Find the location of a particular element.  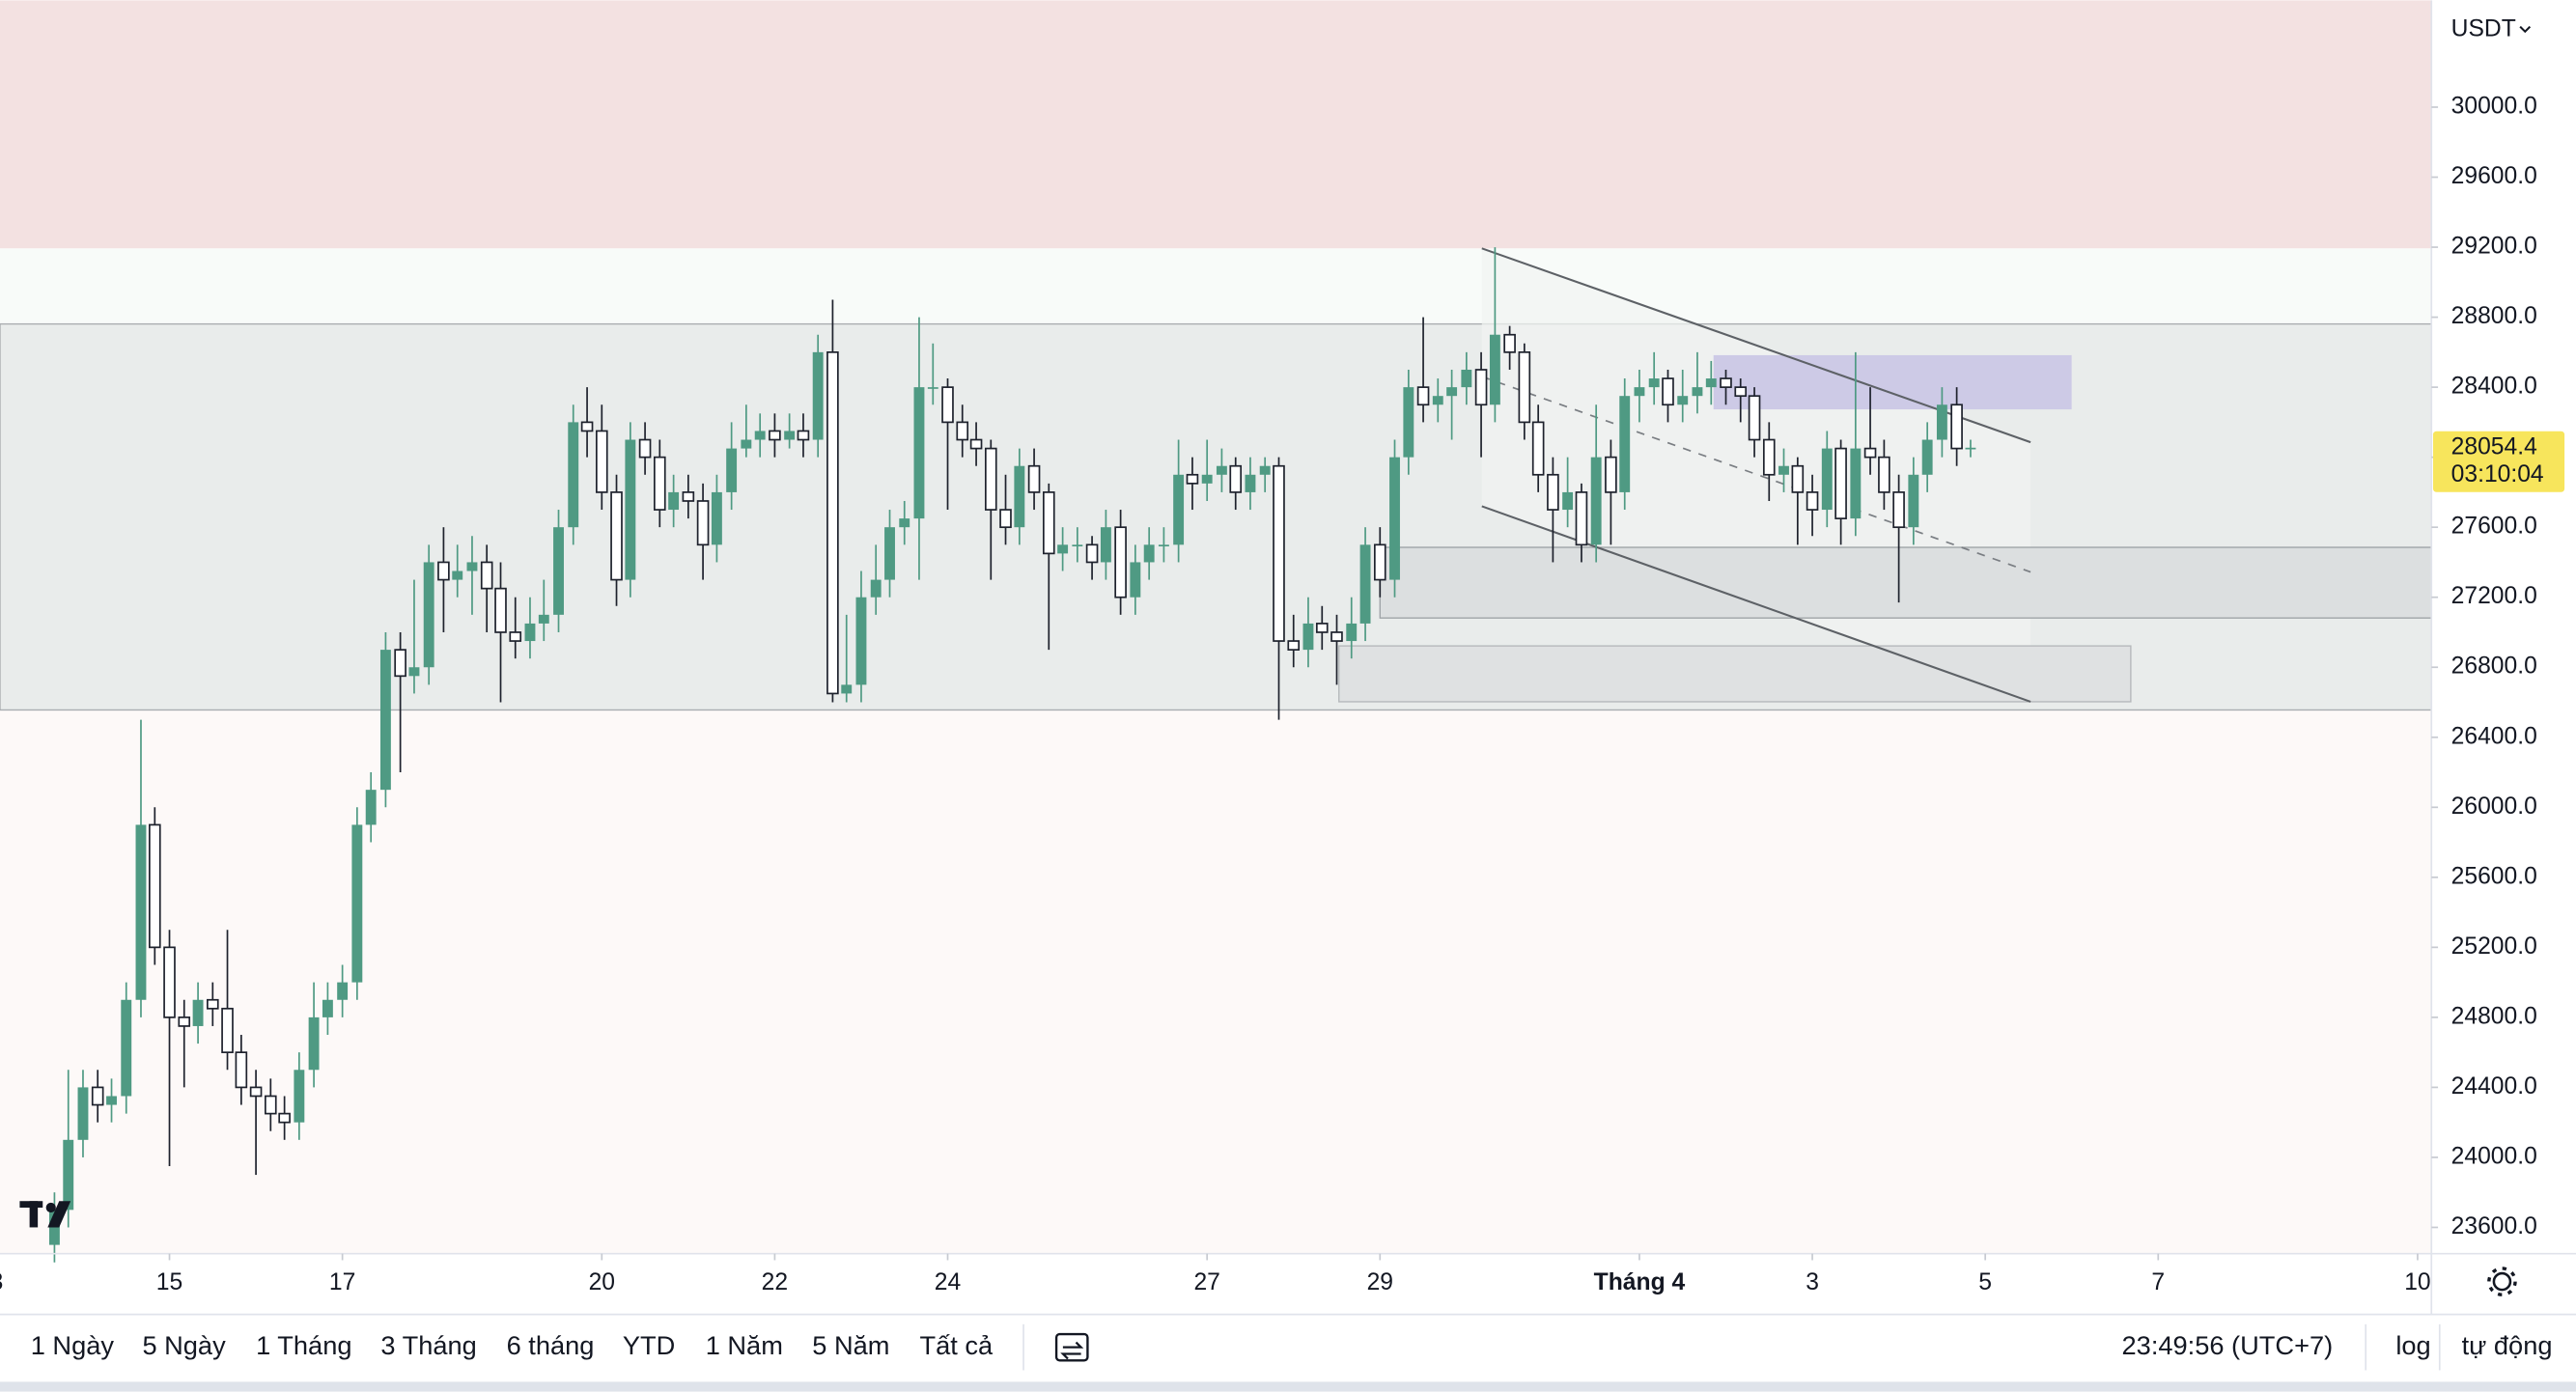

gear is located at coordinates (2502, 1281).